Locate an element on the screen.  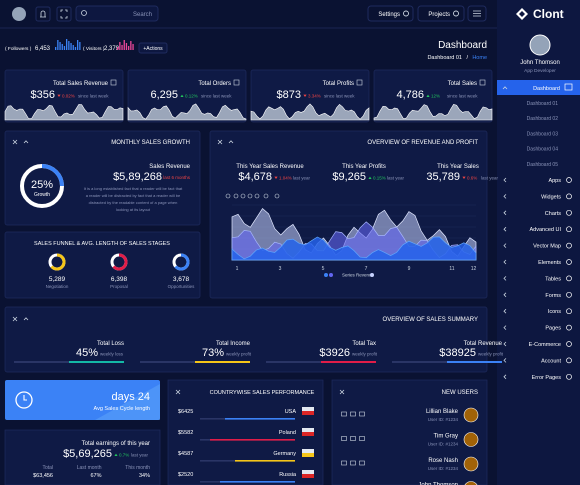
earnings-col-label: Last month is located at coordinates (89, 468).